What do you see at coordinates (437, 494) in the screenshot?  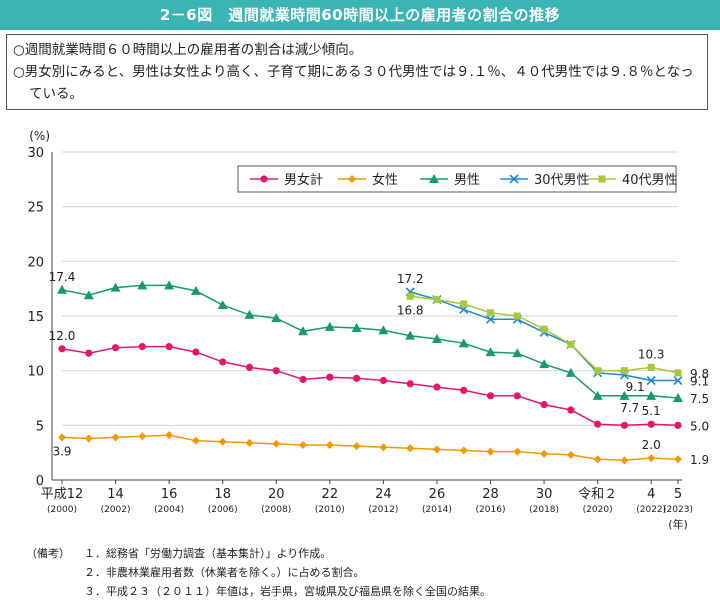 I see `x-tick-label: 26` at bounding box center [437, 494].